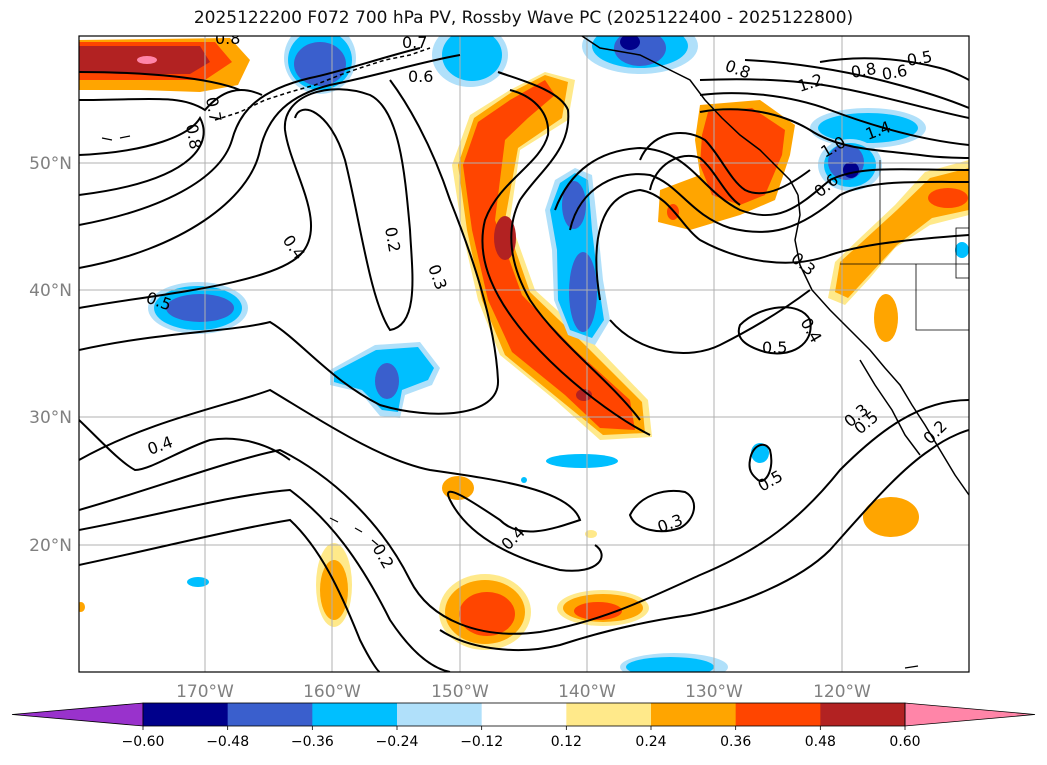 This screenshot has height=765, width=1047. I want to click on lon-label: 160°W, so click(332, 692).